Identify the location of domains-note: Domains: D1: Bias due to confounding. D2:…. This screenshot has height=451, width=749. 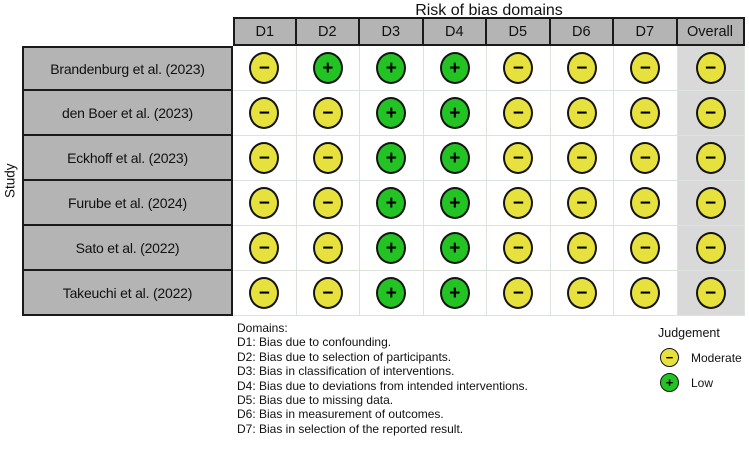
(382, 378).